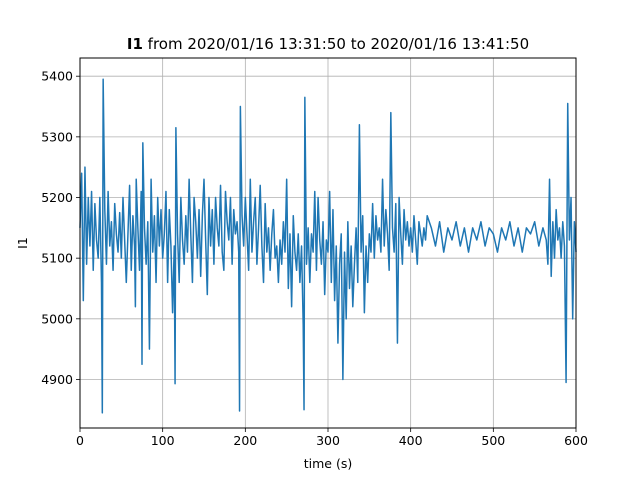 Image resolution: width=640 pixels, height=480 pixels. What do you see at coordinates (57, 318) in the screenshot?
I see `y-tick-label: 5000` at bounding box center [57, 318].